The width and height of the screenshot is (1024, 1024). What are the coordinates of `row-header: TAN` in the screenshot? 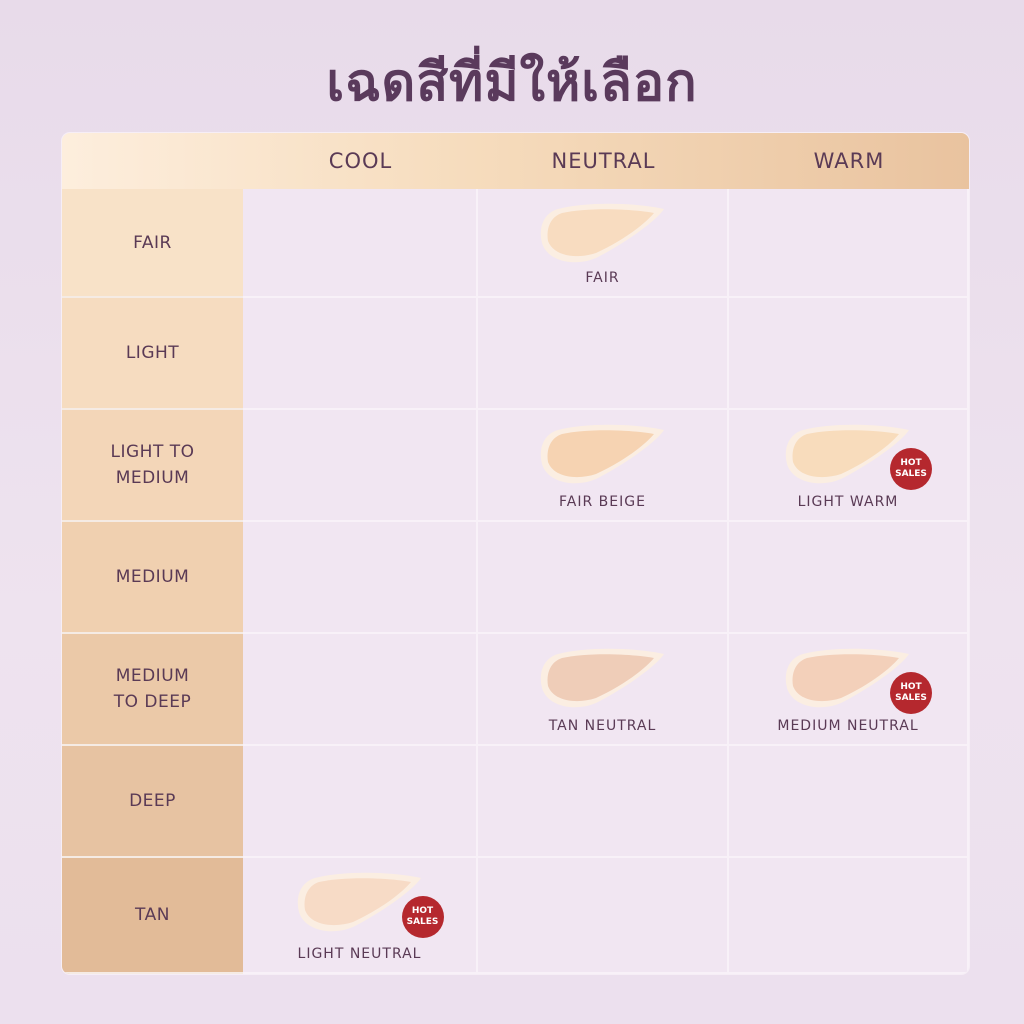 It's located at (152, 916).